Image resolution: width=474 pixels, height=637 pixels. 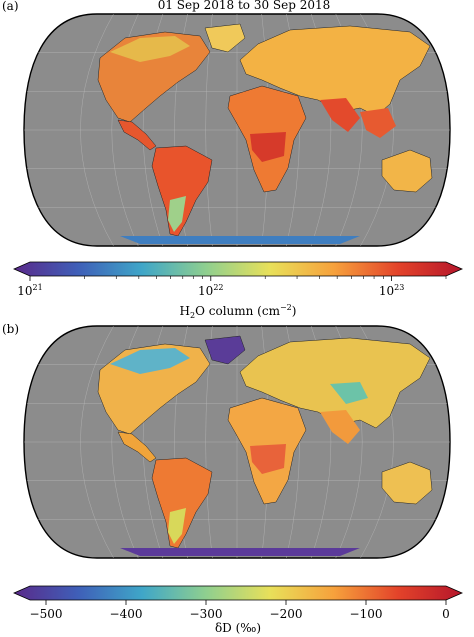 I want to click on colorbar-b-label: δD (‰), so click(x=238, y=628).